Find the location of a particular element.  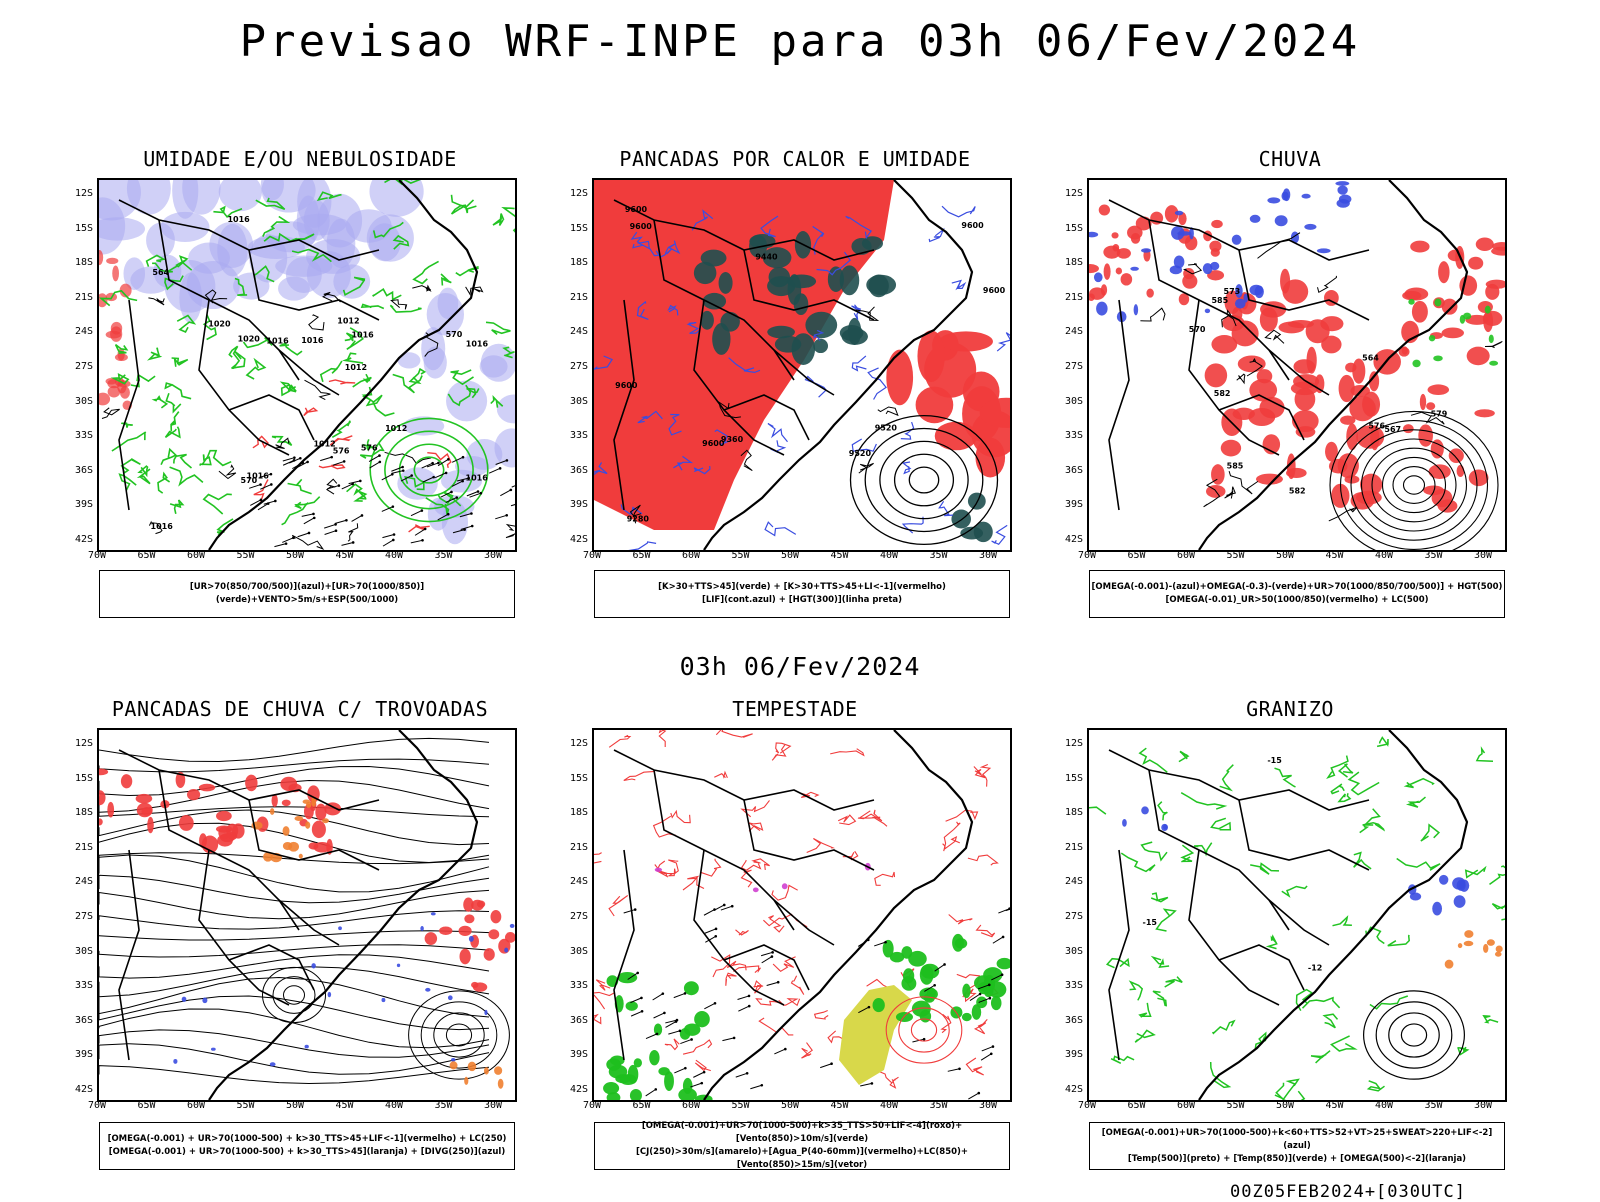

longitude-tick-label: 40W is located at coordinates (889, 555).